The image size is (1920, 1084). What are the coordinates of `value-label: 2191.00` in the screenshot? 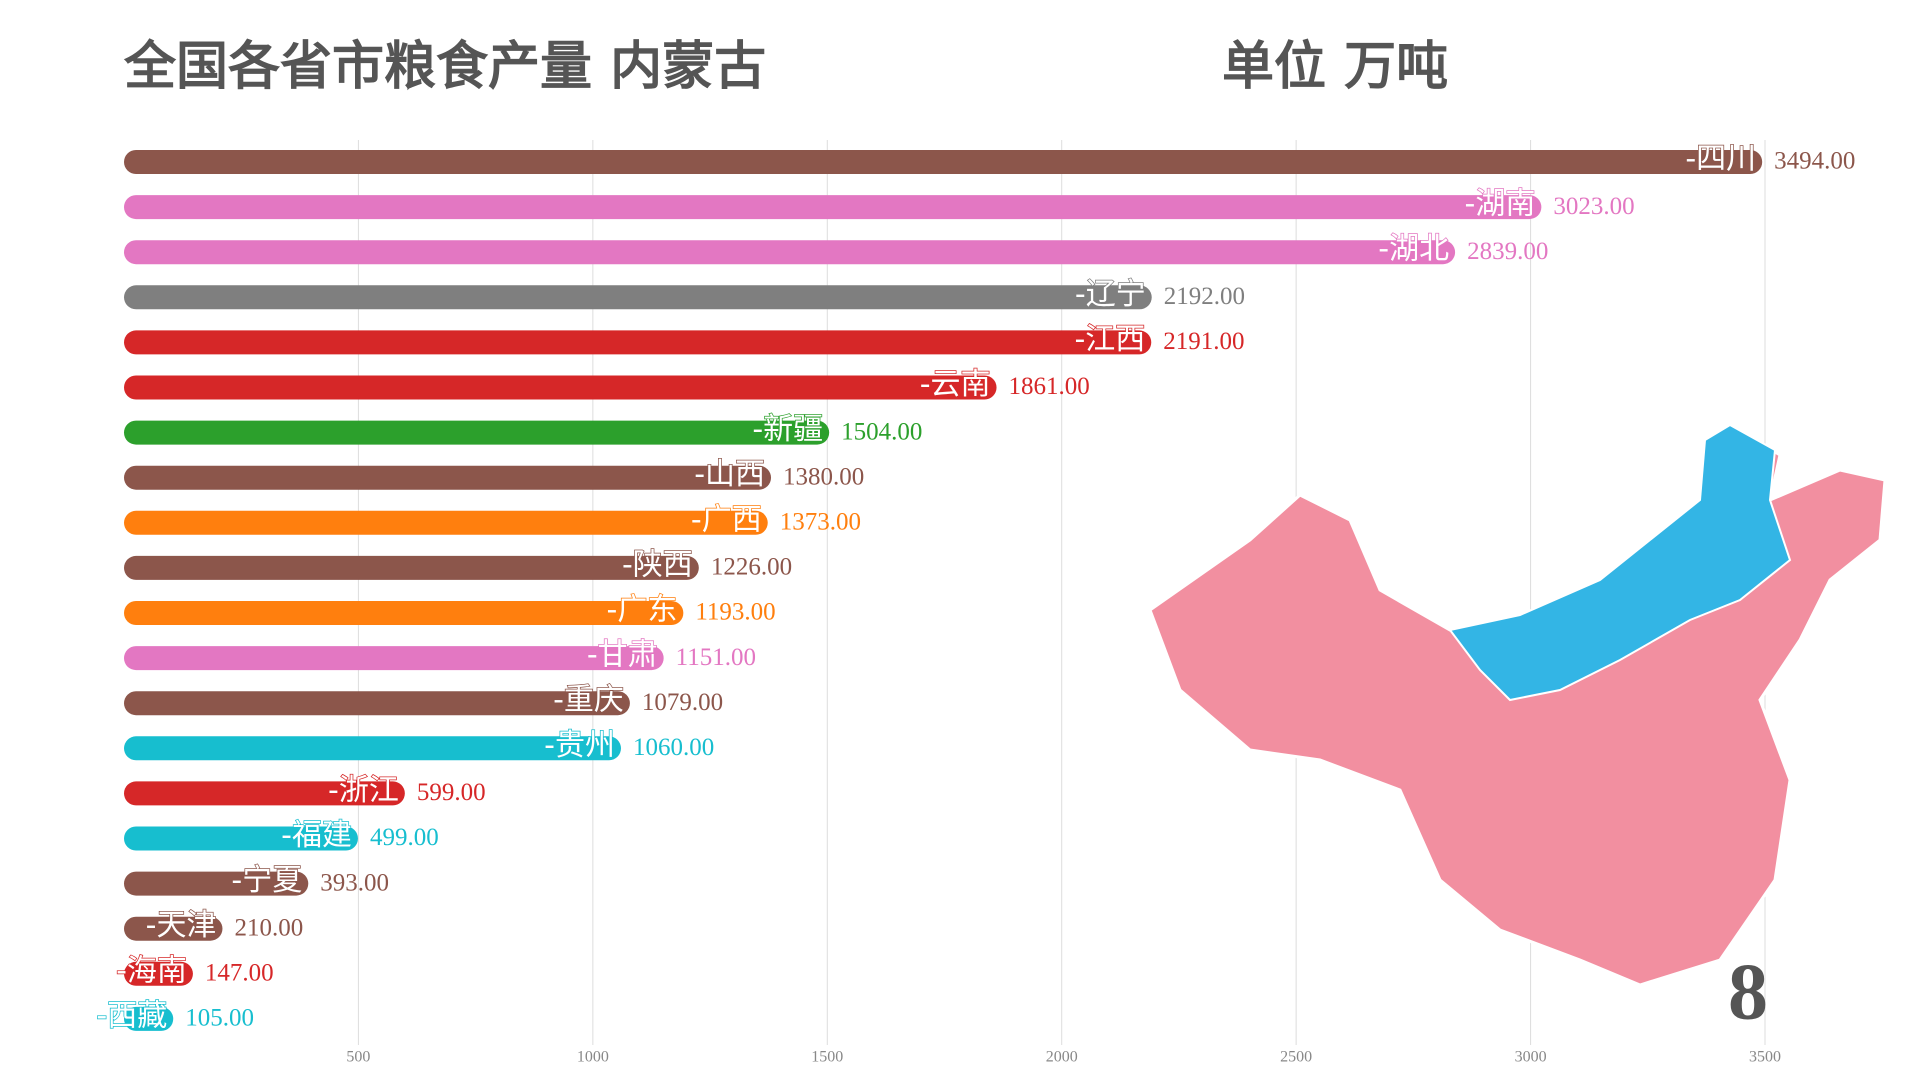 It's located at (1203, 341).